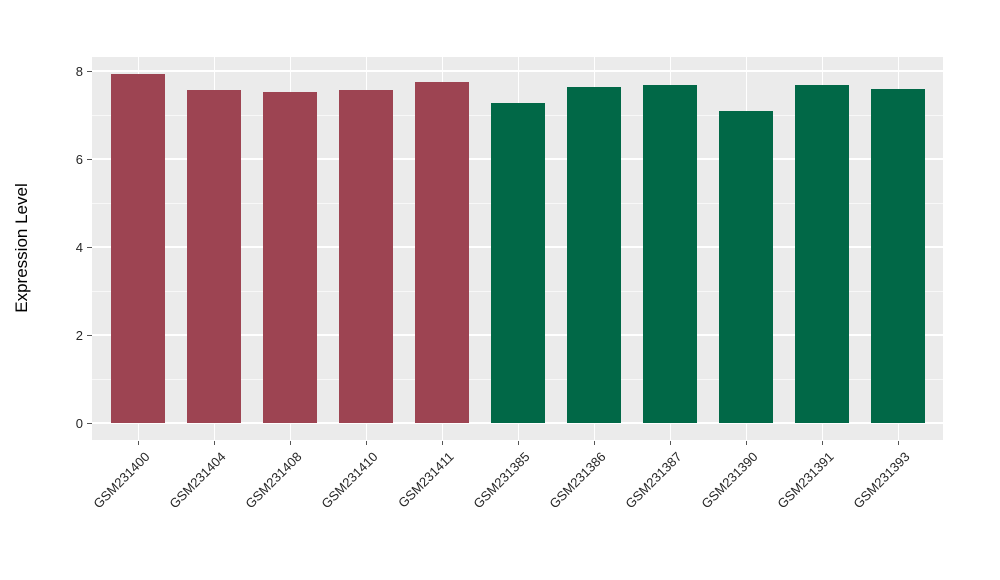 The image size is (1000, 580). Describe the element at coordinates (518, 263) in the screenshot. I see `bar-GSM231385` at that location.